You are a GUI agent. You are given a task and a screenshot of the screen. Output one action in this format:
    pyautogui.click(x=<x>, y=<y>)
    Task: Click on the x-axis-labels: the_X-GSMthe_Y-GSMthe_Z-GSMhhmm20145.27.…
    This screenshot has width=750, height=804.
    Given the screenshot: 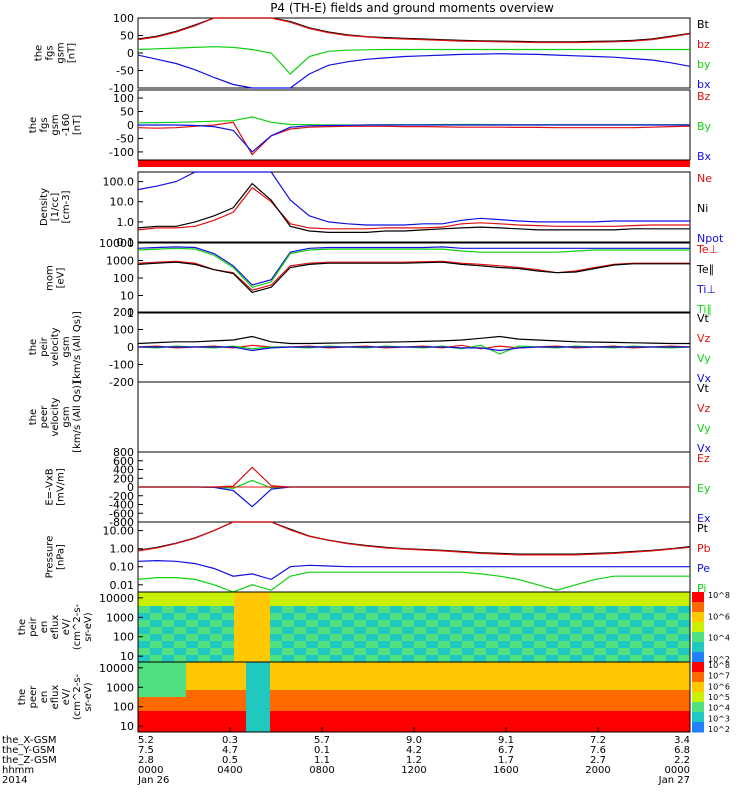 What is the action you would take?
    pyautogui.click(x=346, y=756)
    